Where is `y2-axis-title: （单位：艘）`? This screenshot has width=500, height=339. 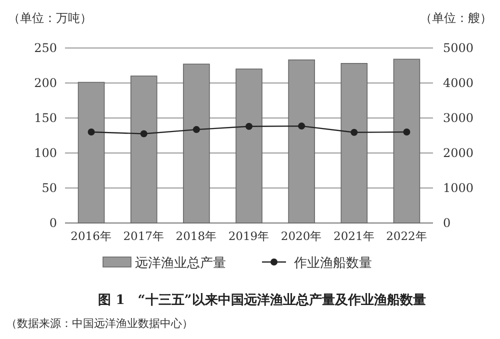 y2-axis-title: （单位：艘） is located at coordinates (456, 18).